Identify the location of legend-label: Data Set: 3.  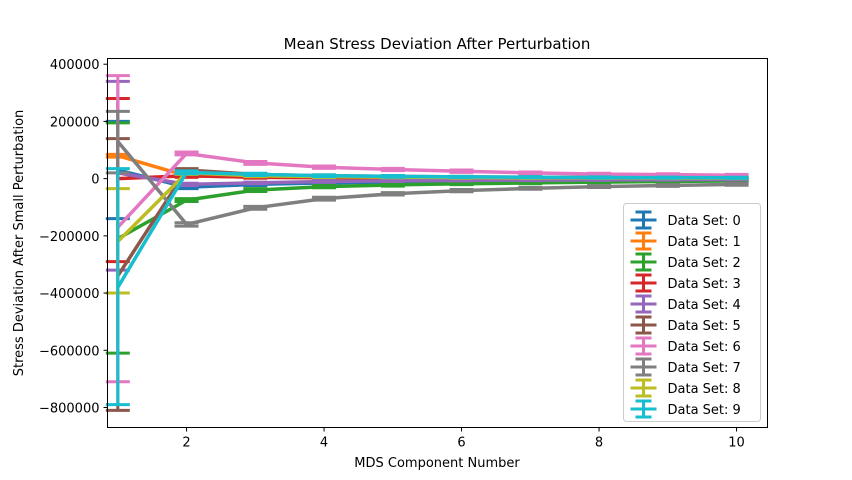
(704, 284).